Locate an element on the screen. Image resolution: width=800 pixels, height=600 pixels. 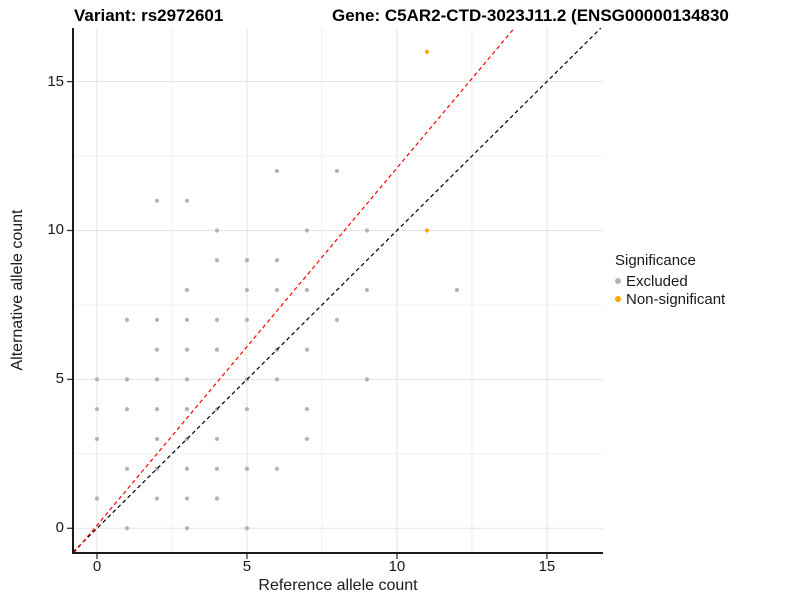
legend: Significance Excluded Non-significant is located at coordinates (670, 280).